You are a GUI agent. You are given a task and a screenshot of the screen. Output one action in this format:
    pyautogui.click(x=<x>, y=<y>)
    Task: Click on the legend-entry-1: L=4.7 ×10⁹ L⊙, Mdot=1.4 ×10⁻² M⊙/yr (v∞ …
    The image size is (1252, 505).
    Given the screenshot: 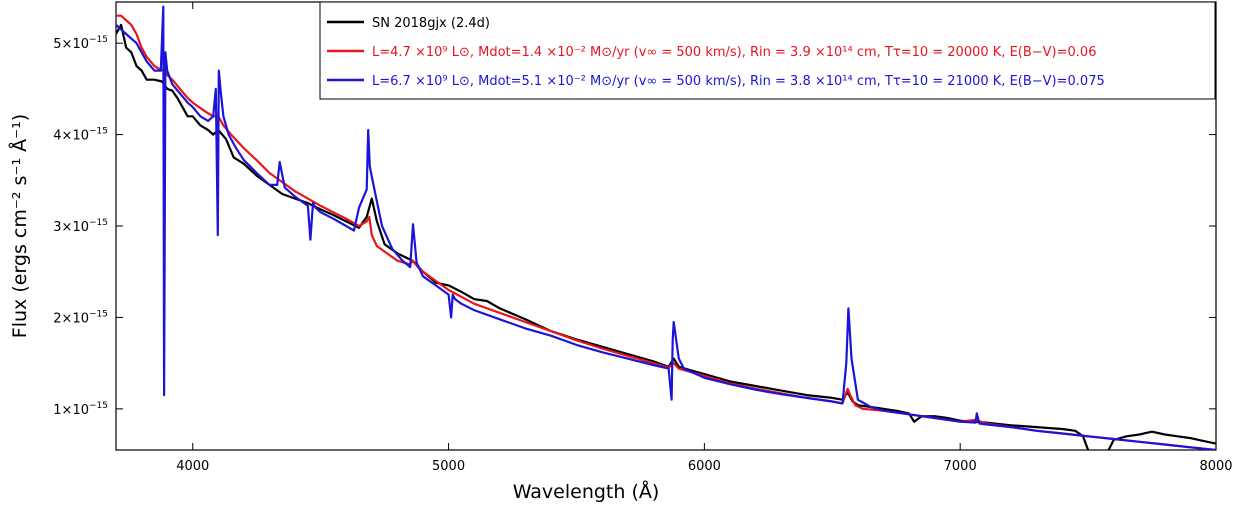 What is the action you would take?
    pyautogui.click(x=734, y=52)
    